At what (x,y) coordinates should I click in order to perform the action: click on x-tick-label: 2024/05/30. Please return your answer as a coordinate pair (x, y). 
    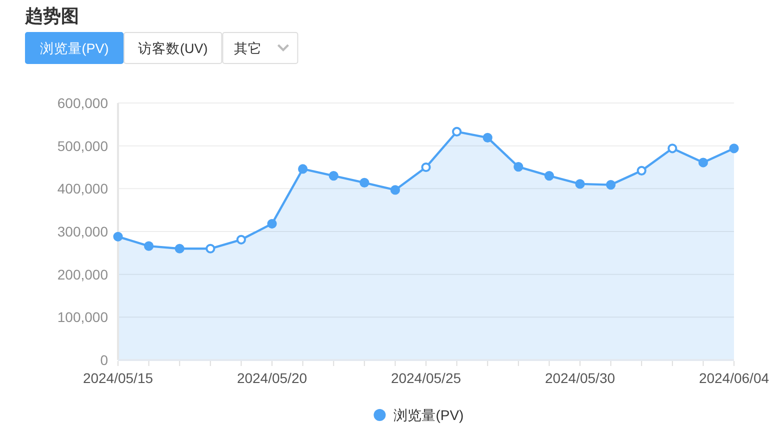
    Looking at the image, I should click on (580, 378).